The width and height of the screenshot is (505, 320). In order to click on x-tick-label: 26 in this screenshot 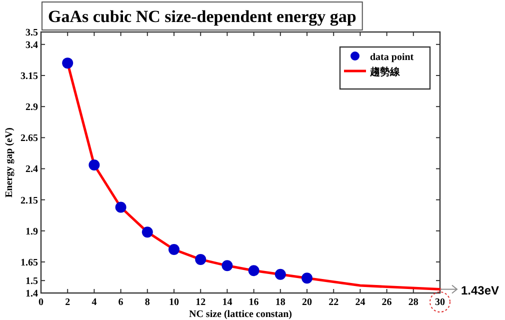, I will do `click(387, 302)`.